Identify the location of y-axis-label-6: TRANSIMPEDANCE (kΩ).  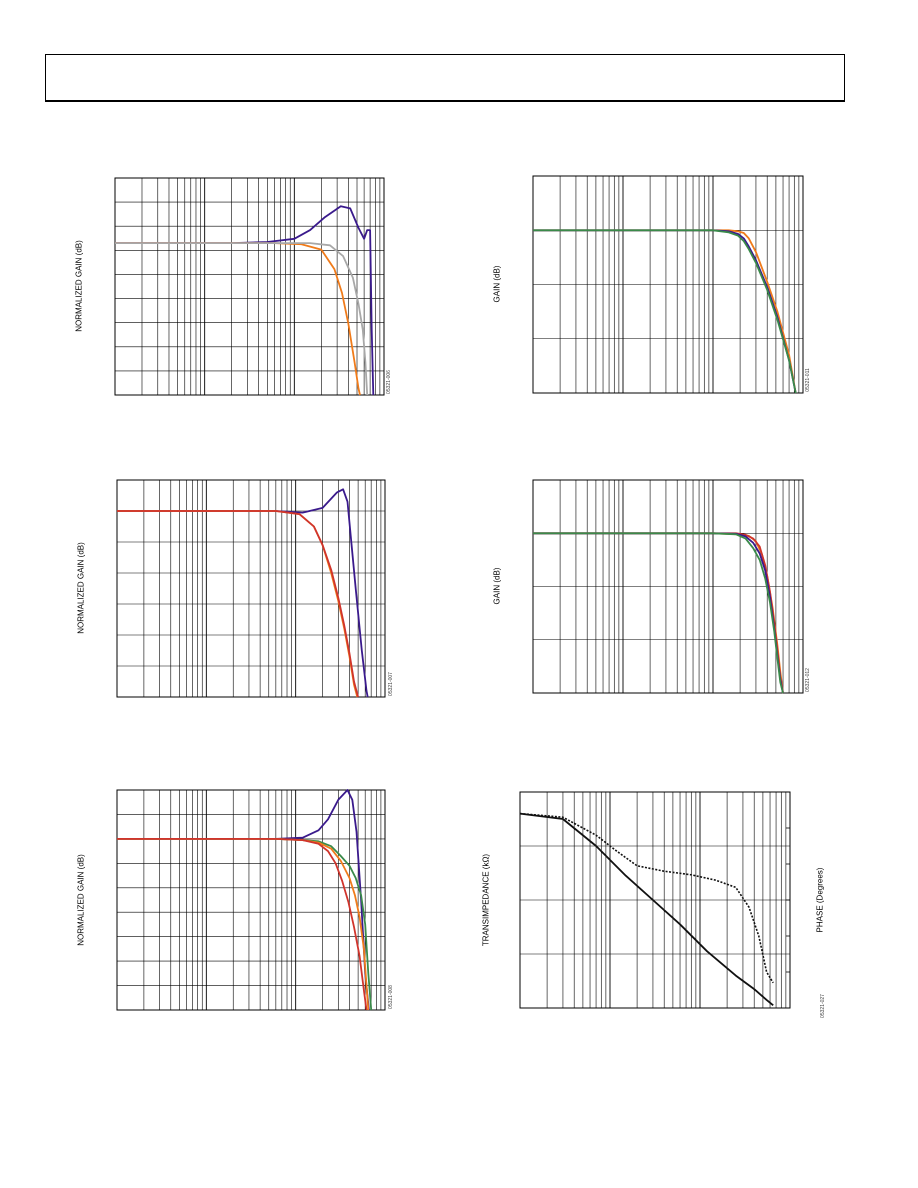
(486, 900).